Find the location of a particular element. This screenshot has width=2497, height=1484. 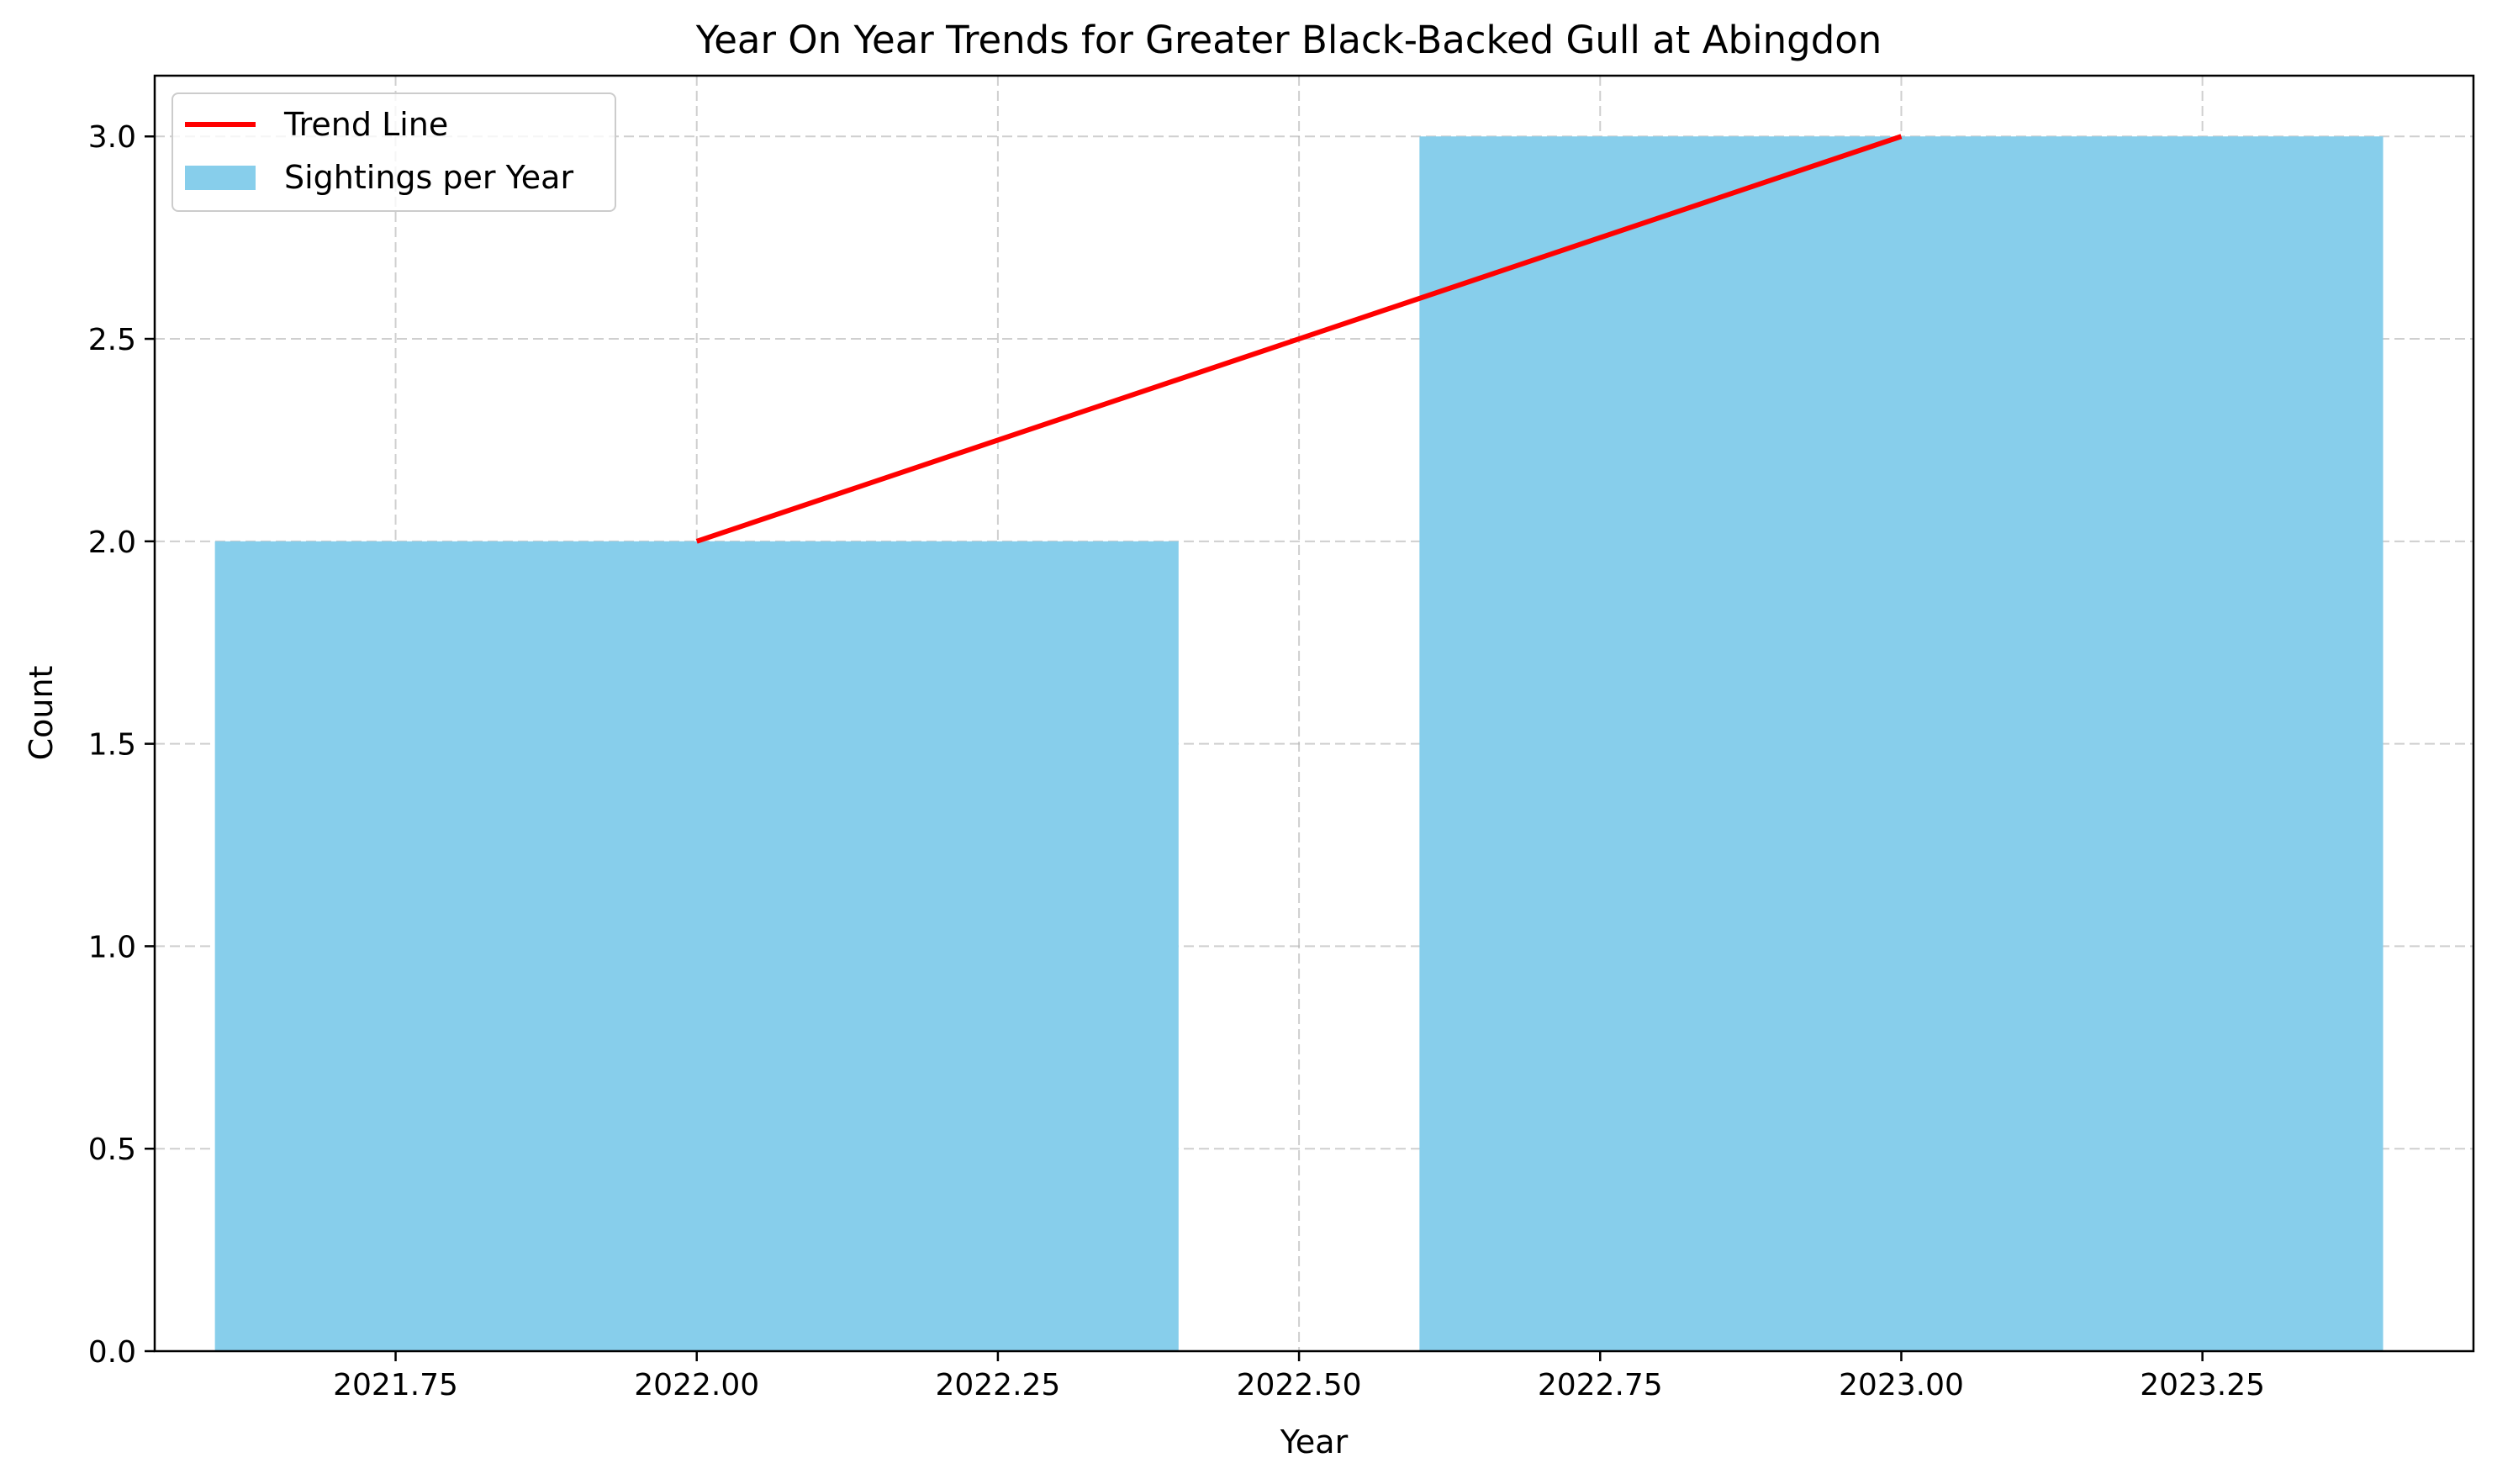

legend: Trend Line Sightings per Year is located at coordinates (394, 152).